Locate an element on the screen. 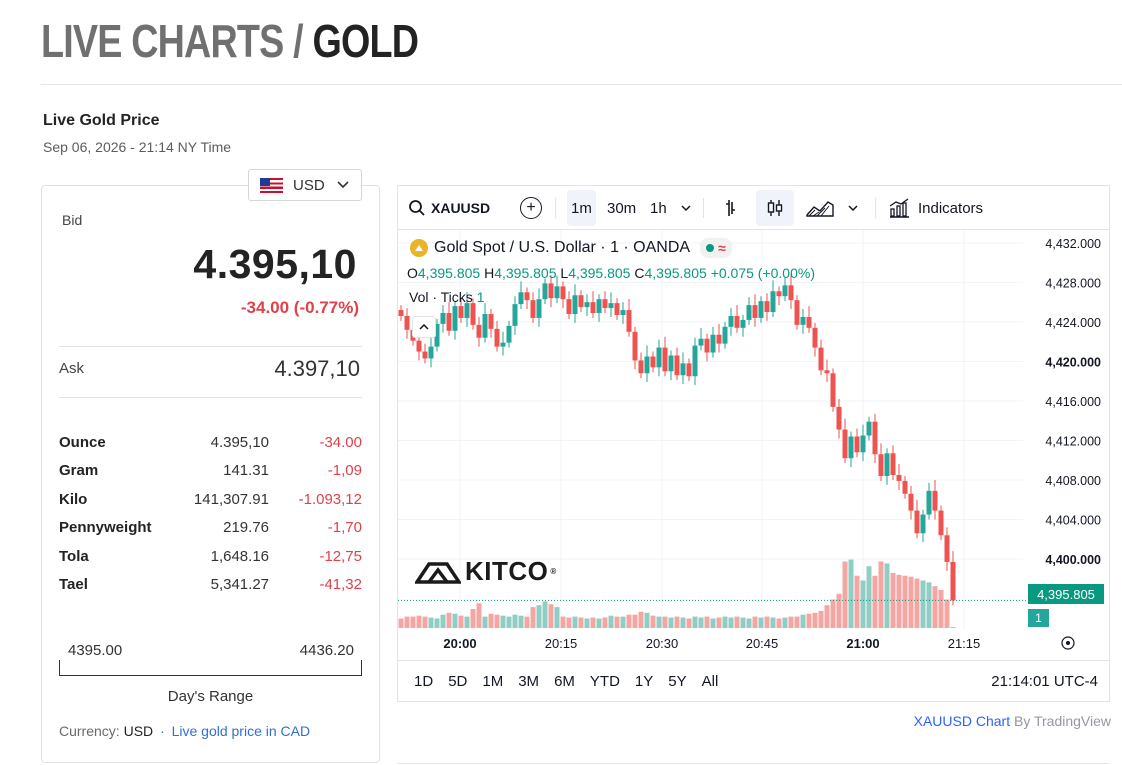 The image size is (1122, 765). cad-price-link: Live gold price in CAD is located at coordinates (241, 731).